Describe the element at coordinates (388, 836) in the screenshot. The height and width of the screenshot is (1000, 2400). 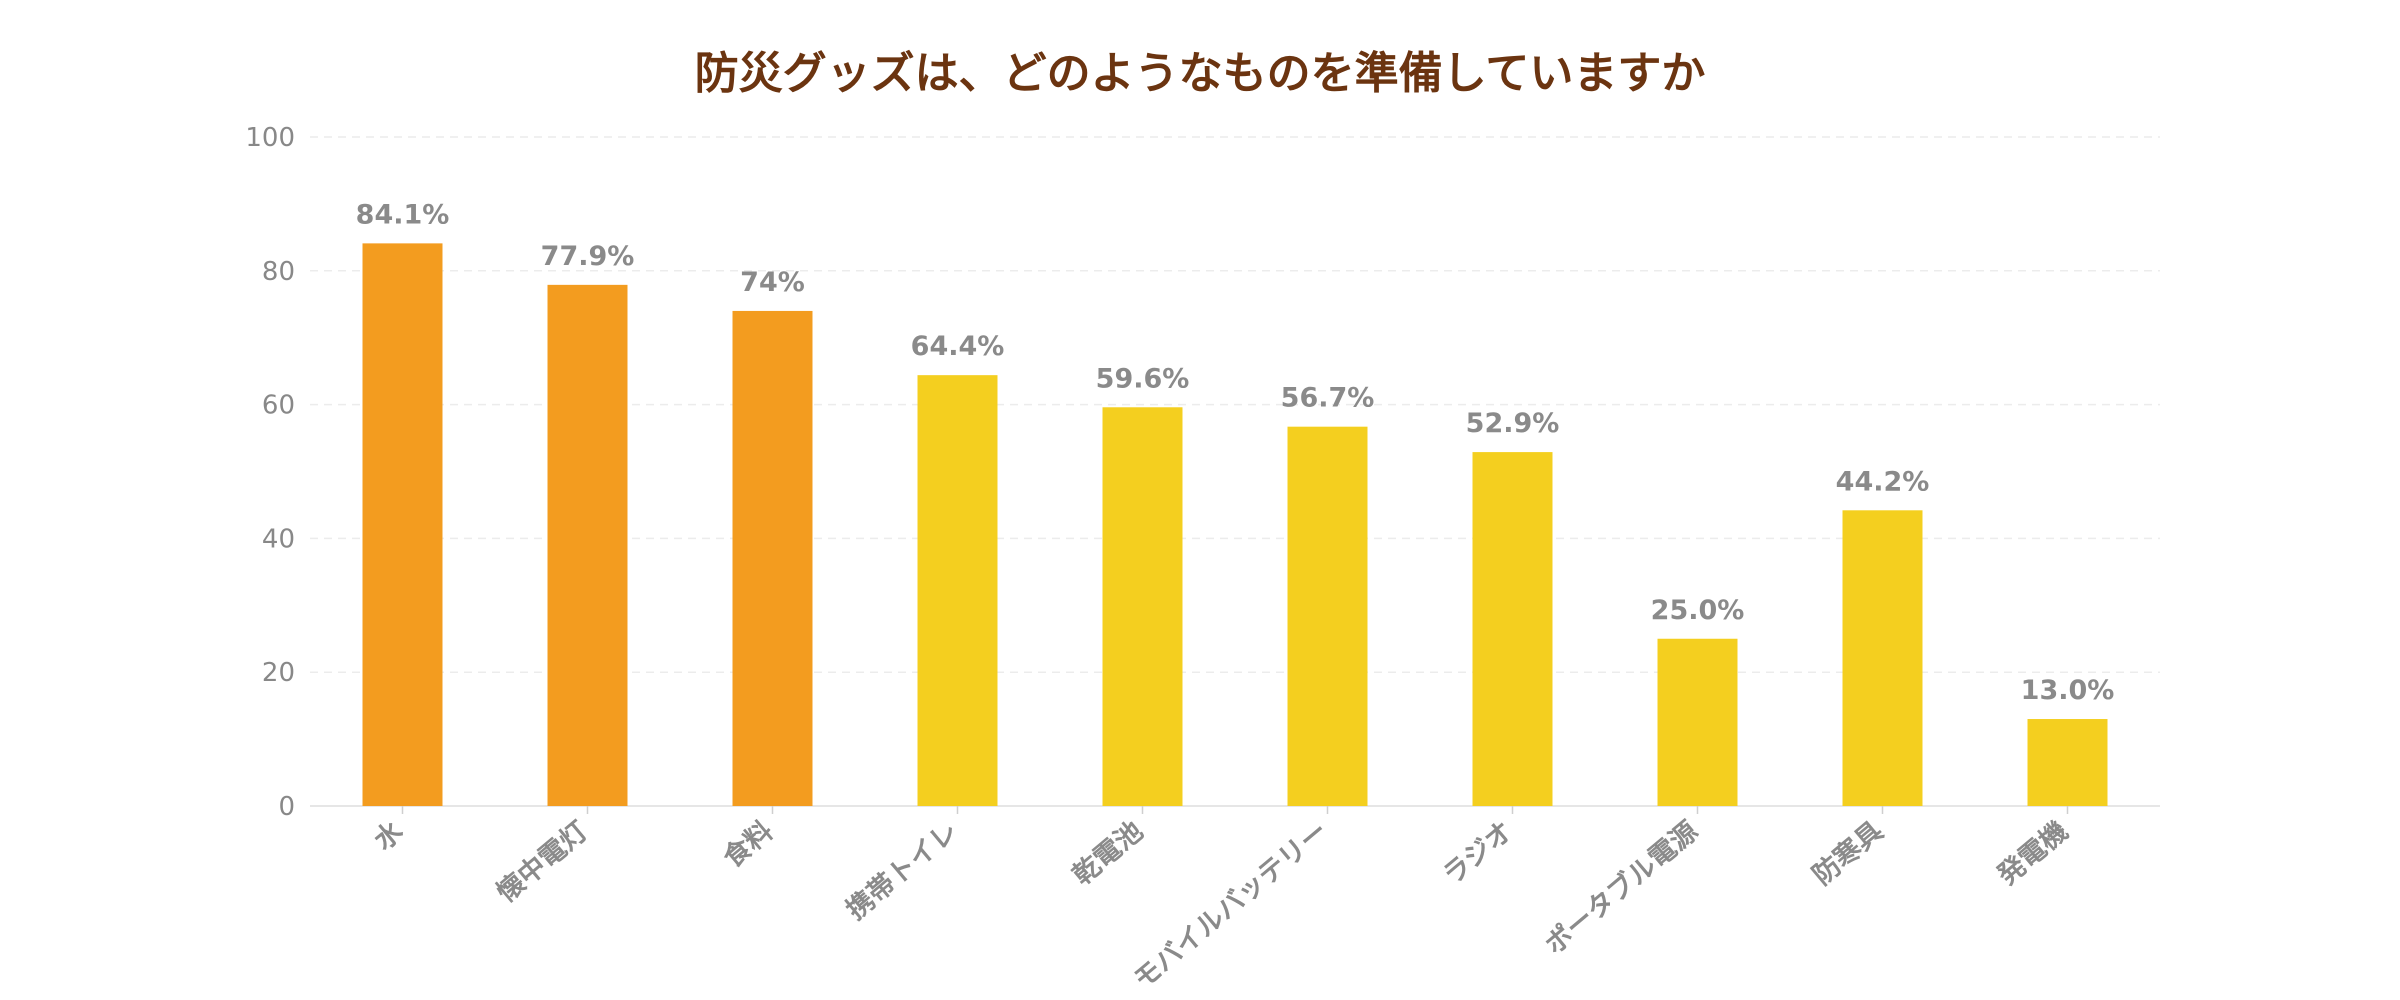
I see `x-tick-label: 水` at that location.